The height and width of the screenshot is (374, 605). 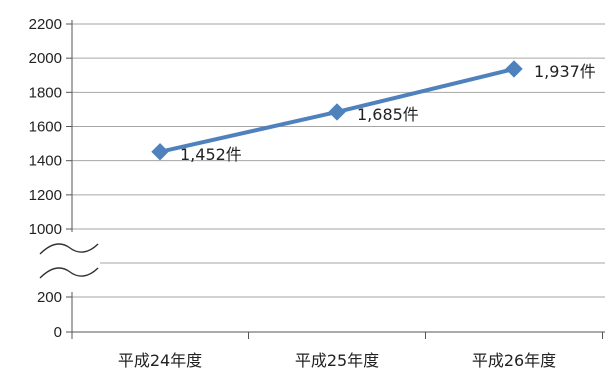 I want to click on data-label: 1,452件, so click(x=211, y=154).